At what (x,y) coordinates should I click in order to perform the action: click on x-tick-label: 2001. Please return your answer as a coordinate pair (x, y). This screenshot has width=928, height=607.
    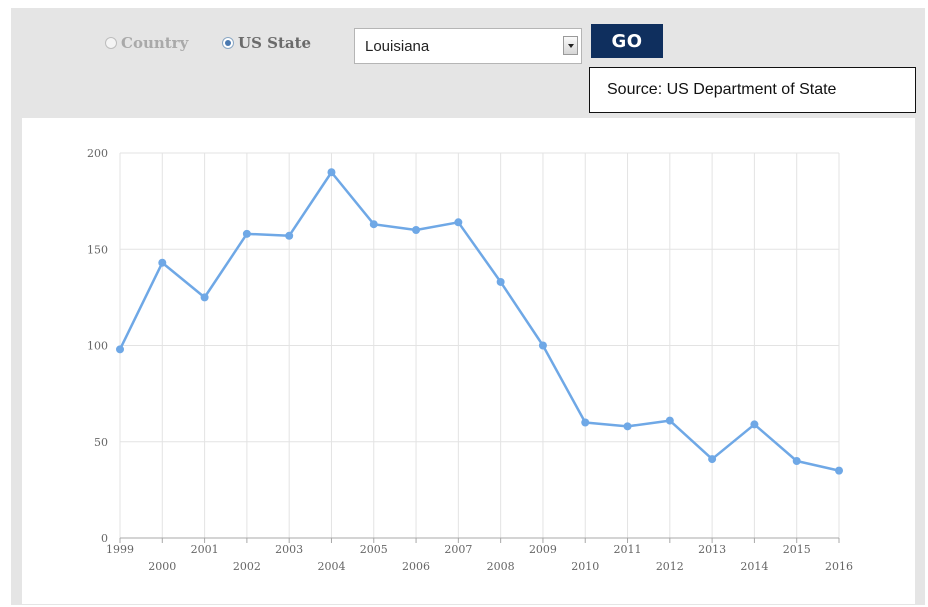
    Looking at the image, I should click on (205, 549).